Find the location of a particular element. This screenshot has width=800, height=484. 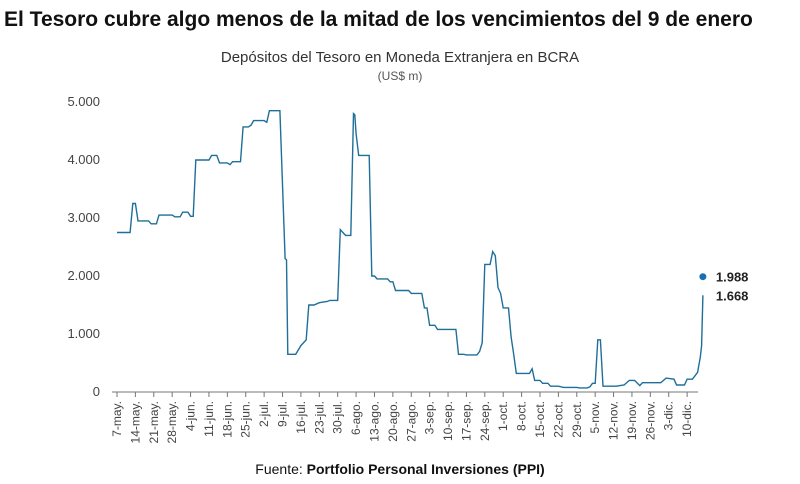

x-tick-label: 6-ago. is located at coordinates (356, 418).